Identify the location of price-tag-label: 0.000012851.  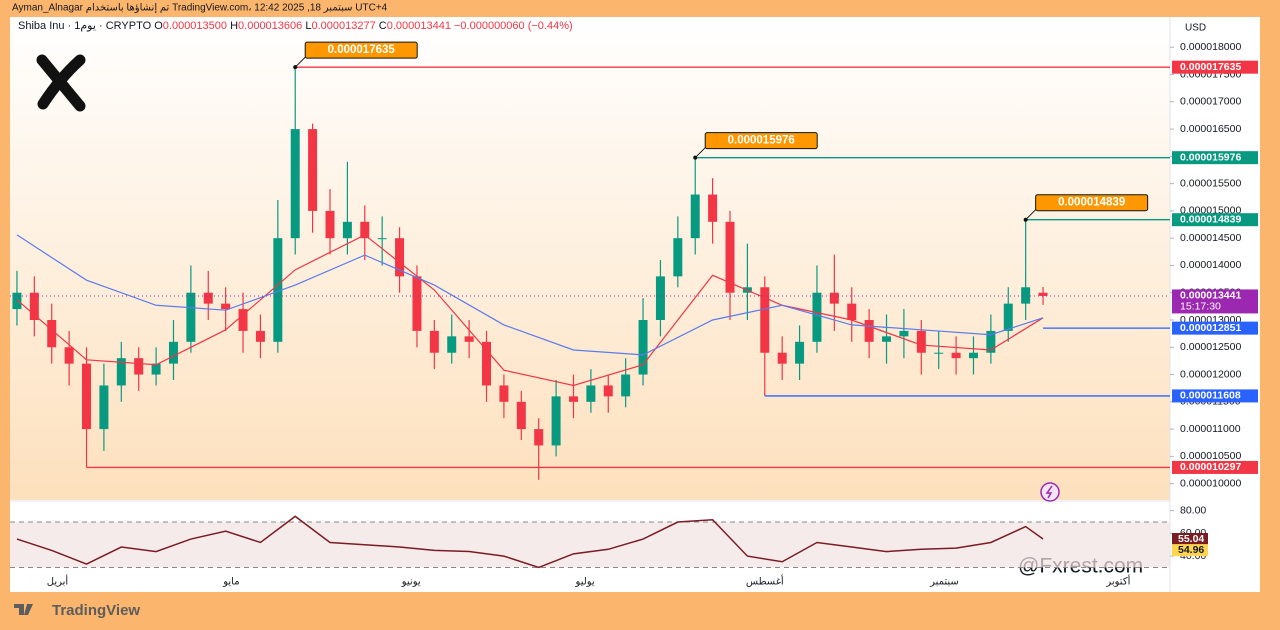
(1210, 328).